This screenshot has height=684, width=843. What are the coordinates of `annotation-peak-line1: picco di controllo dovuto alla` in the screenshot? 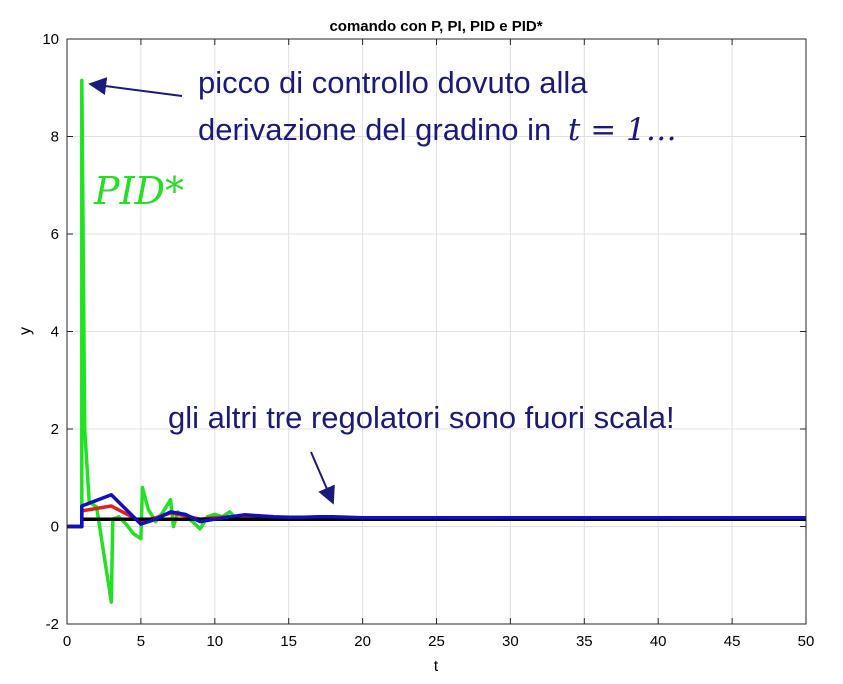 It's located at (393, 82).